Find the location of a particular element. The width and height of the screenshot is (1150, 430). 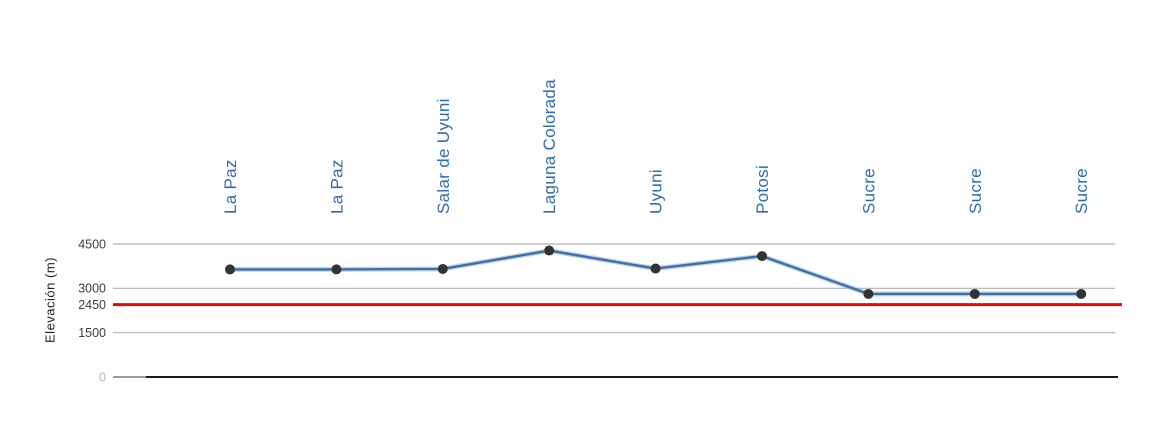

city-label: Laguna Colorada is located at coordinates (549, 146).